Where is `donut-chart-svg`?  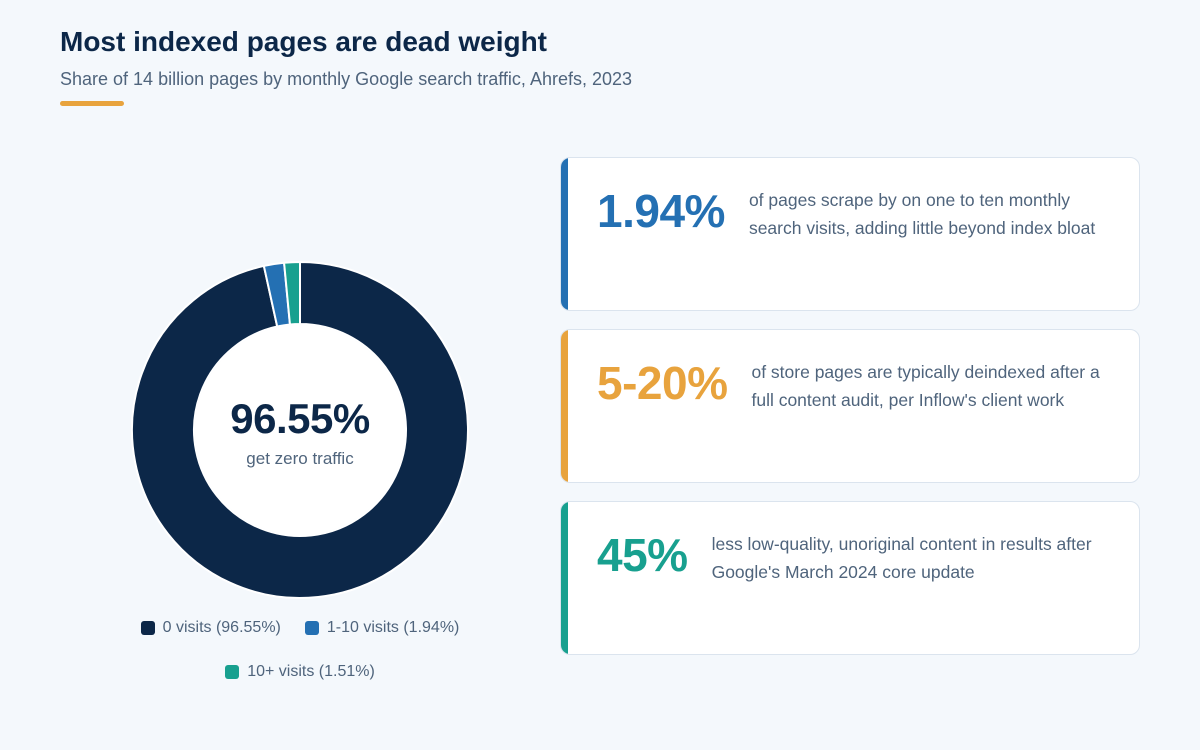 donut-chart-svg is located at coordinates (300, 430).